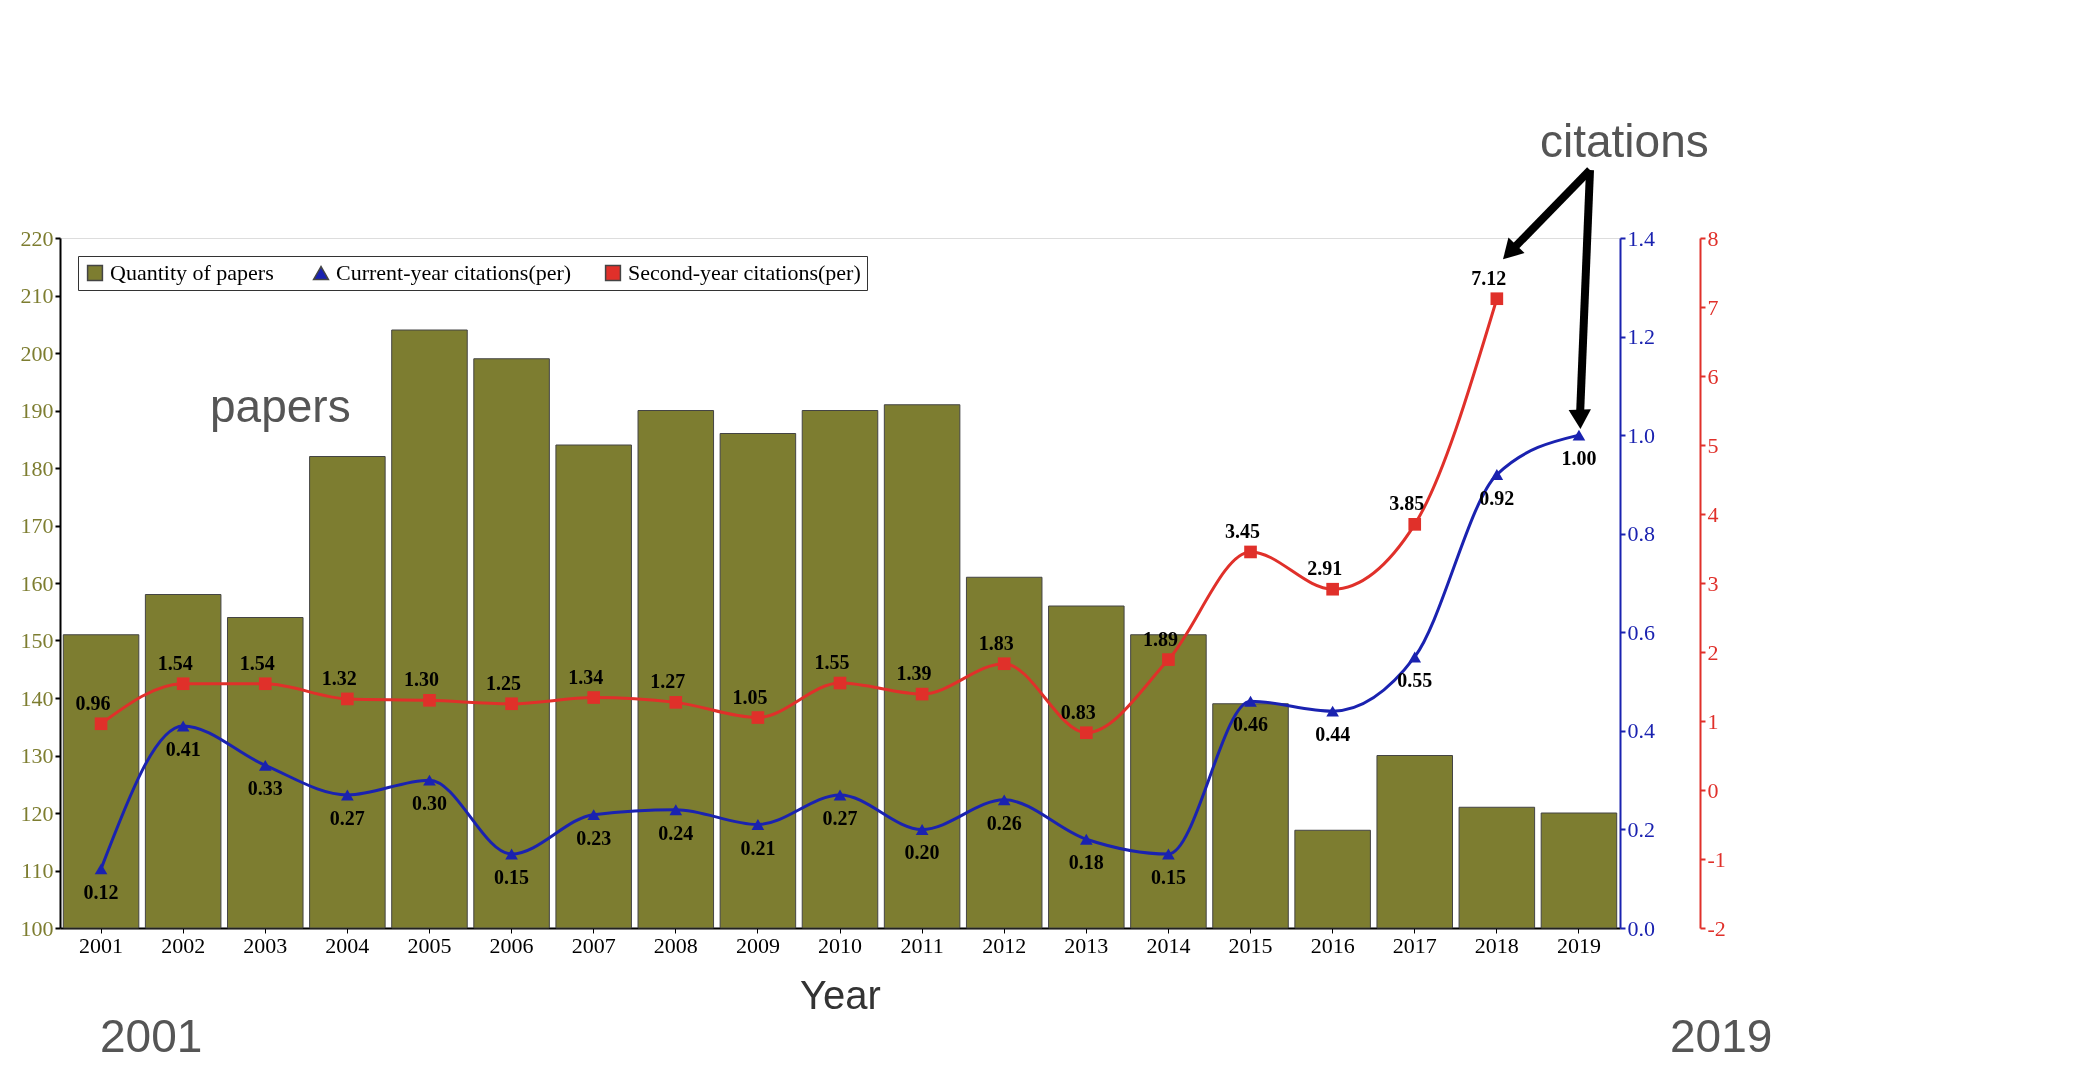 This screenshot has height=1077, width=2083. Describe the element at coordinates (37, 583) in the screenshot. I see `y-tick-label: 160` at that location.